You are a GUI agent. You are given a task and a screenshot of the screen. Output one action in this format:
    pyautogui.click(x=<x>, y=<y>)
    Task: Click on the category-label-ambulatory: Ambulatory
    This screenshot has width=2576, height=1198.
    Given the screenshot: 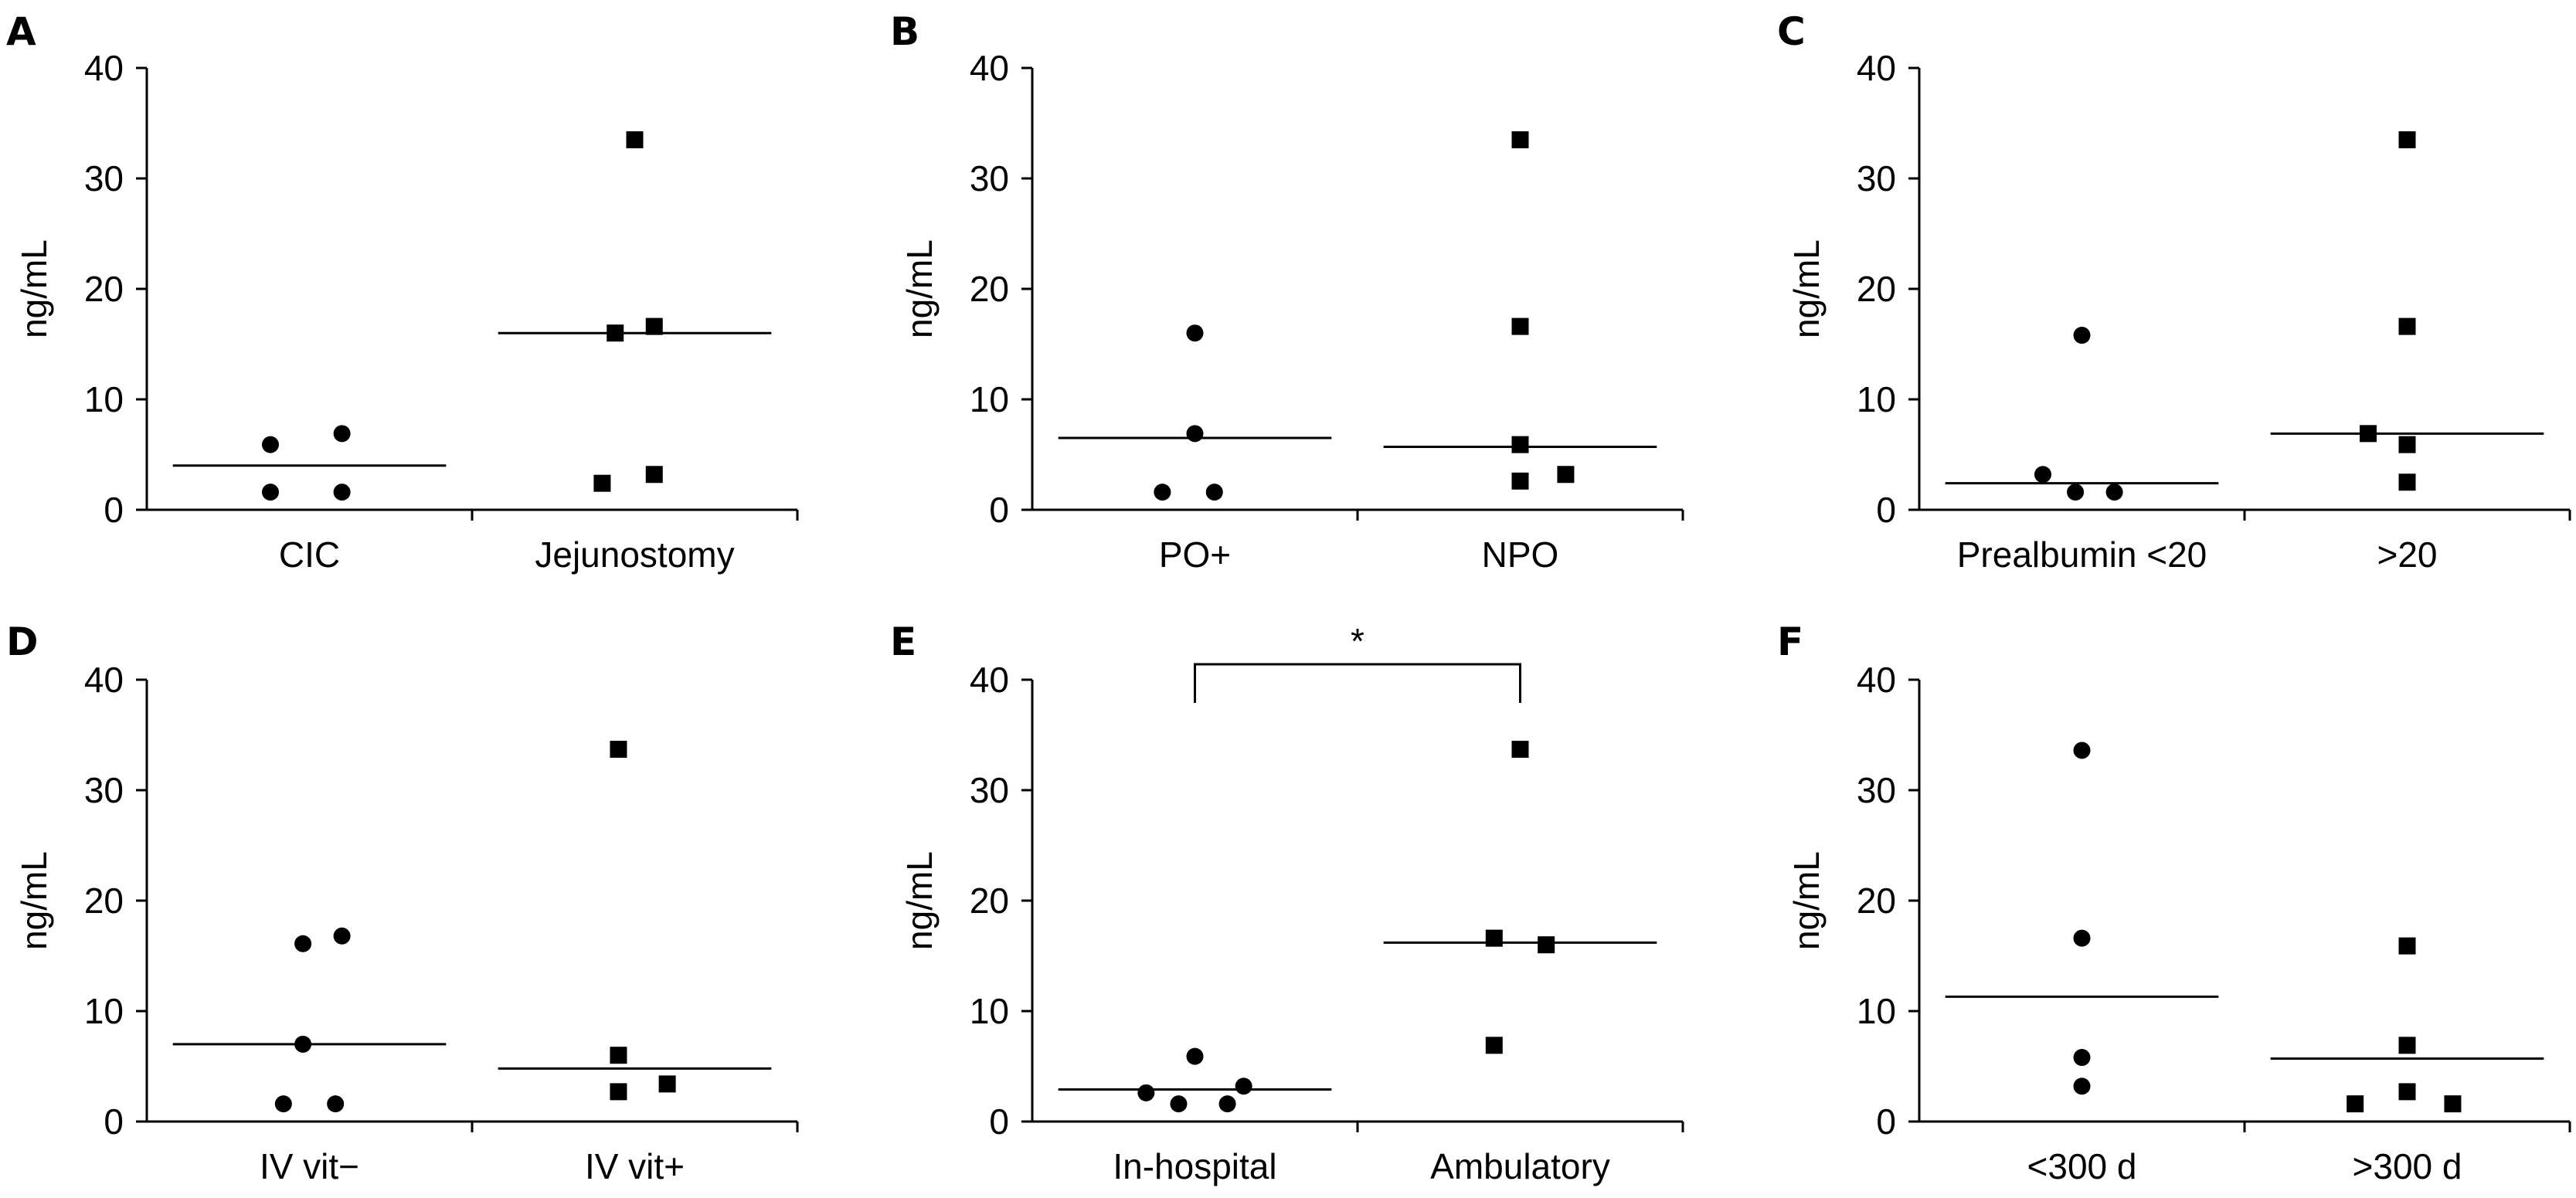 What is the action you would take?
    pyautogui.click(x=1520, y=1166)
    